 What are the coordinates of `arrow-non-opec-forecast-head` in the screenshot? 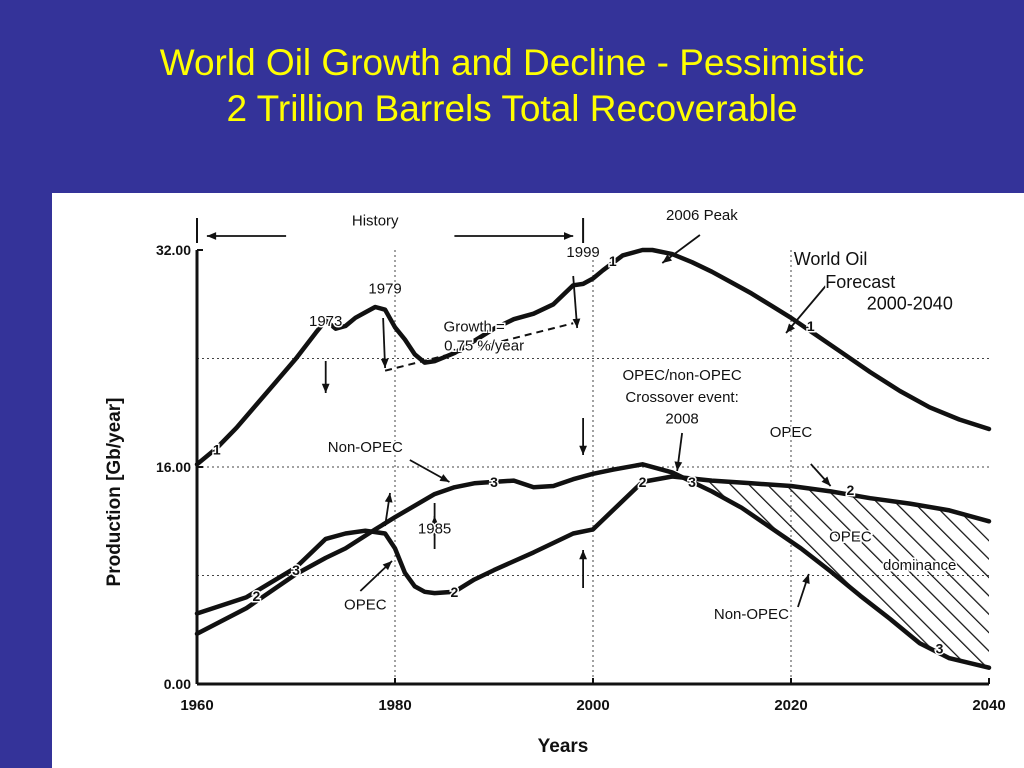 It's located at (806, 579).